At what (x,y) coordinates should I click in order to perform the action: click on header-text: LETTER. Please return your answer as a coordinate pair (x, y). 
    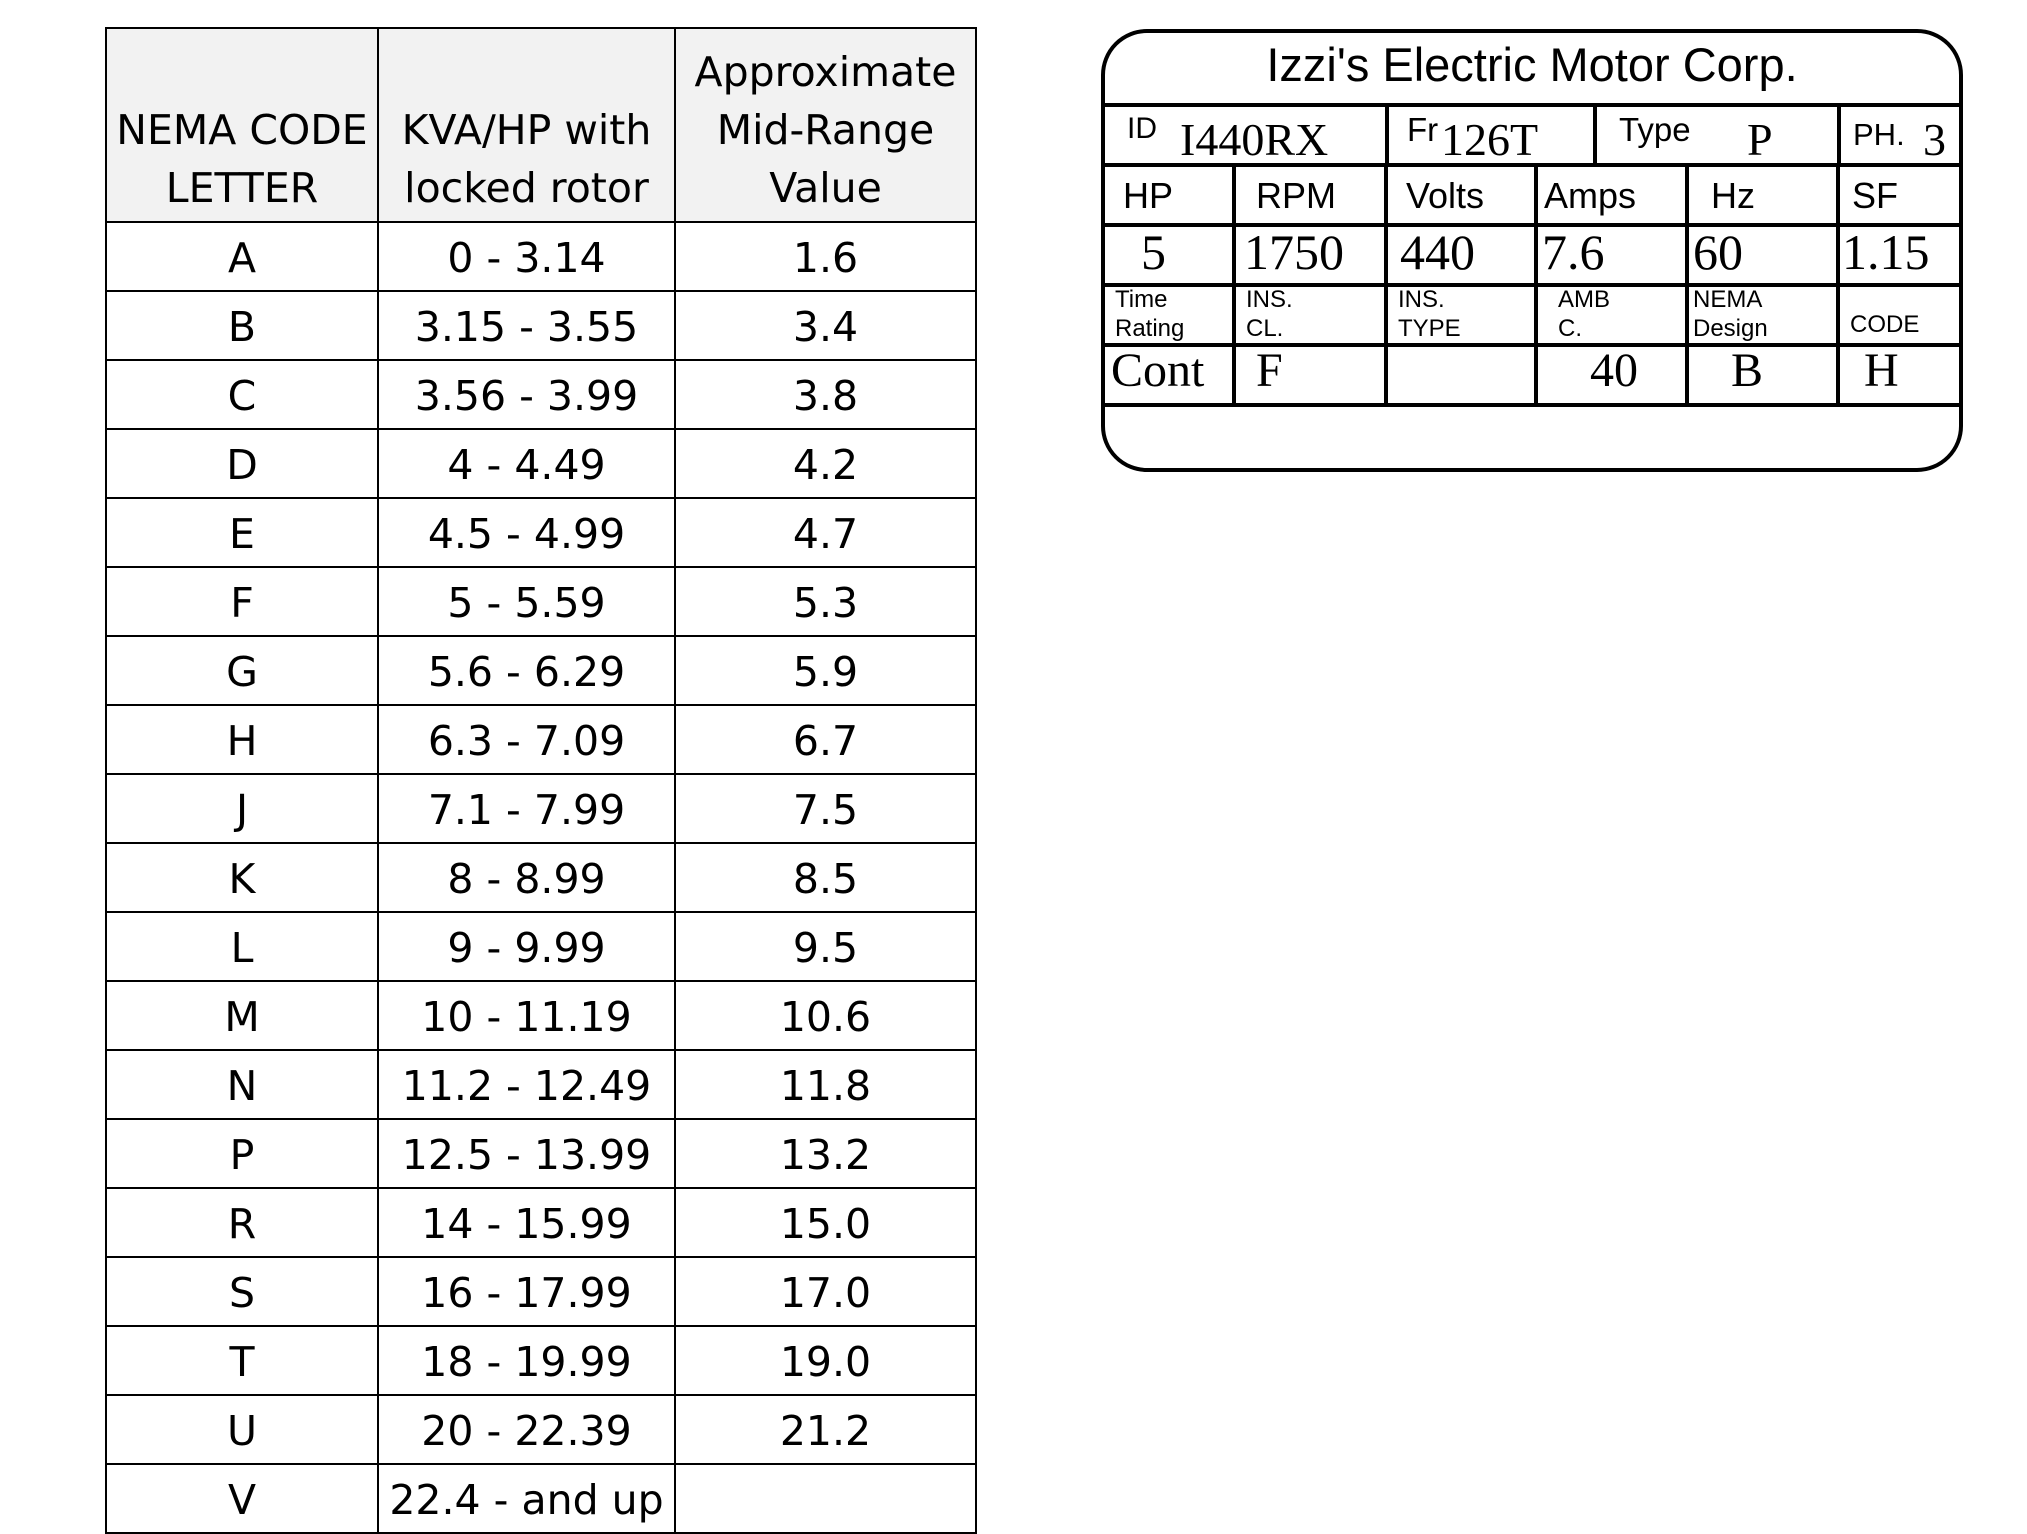
    Looking at the image, I should click on (242, 188).